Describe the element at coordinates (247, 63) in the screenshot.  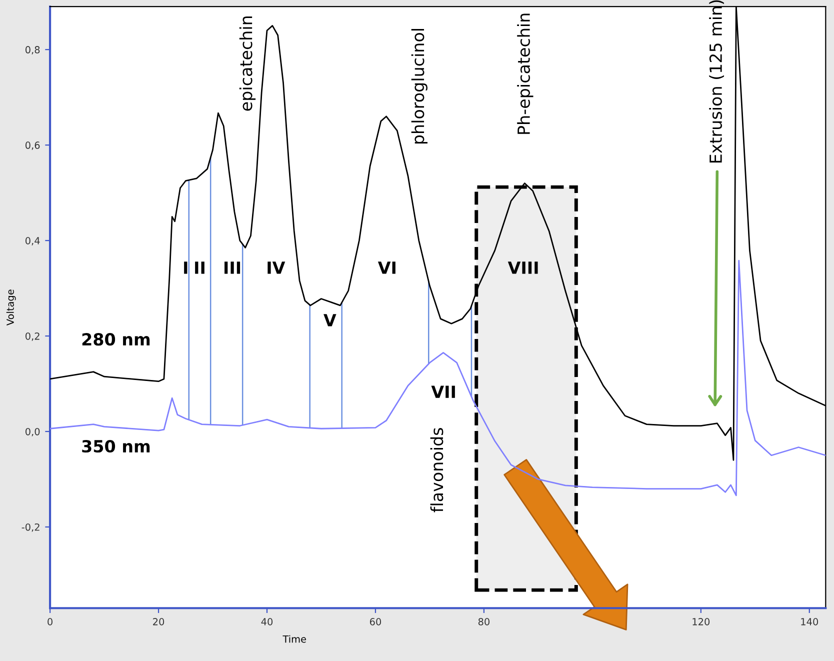
I see `annotation: epicatechin` at that location.